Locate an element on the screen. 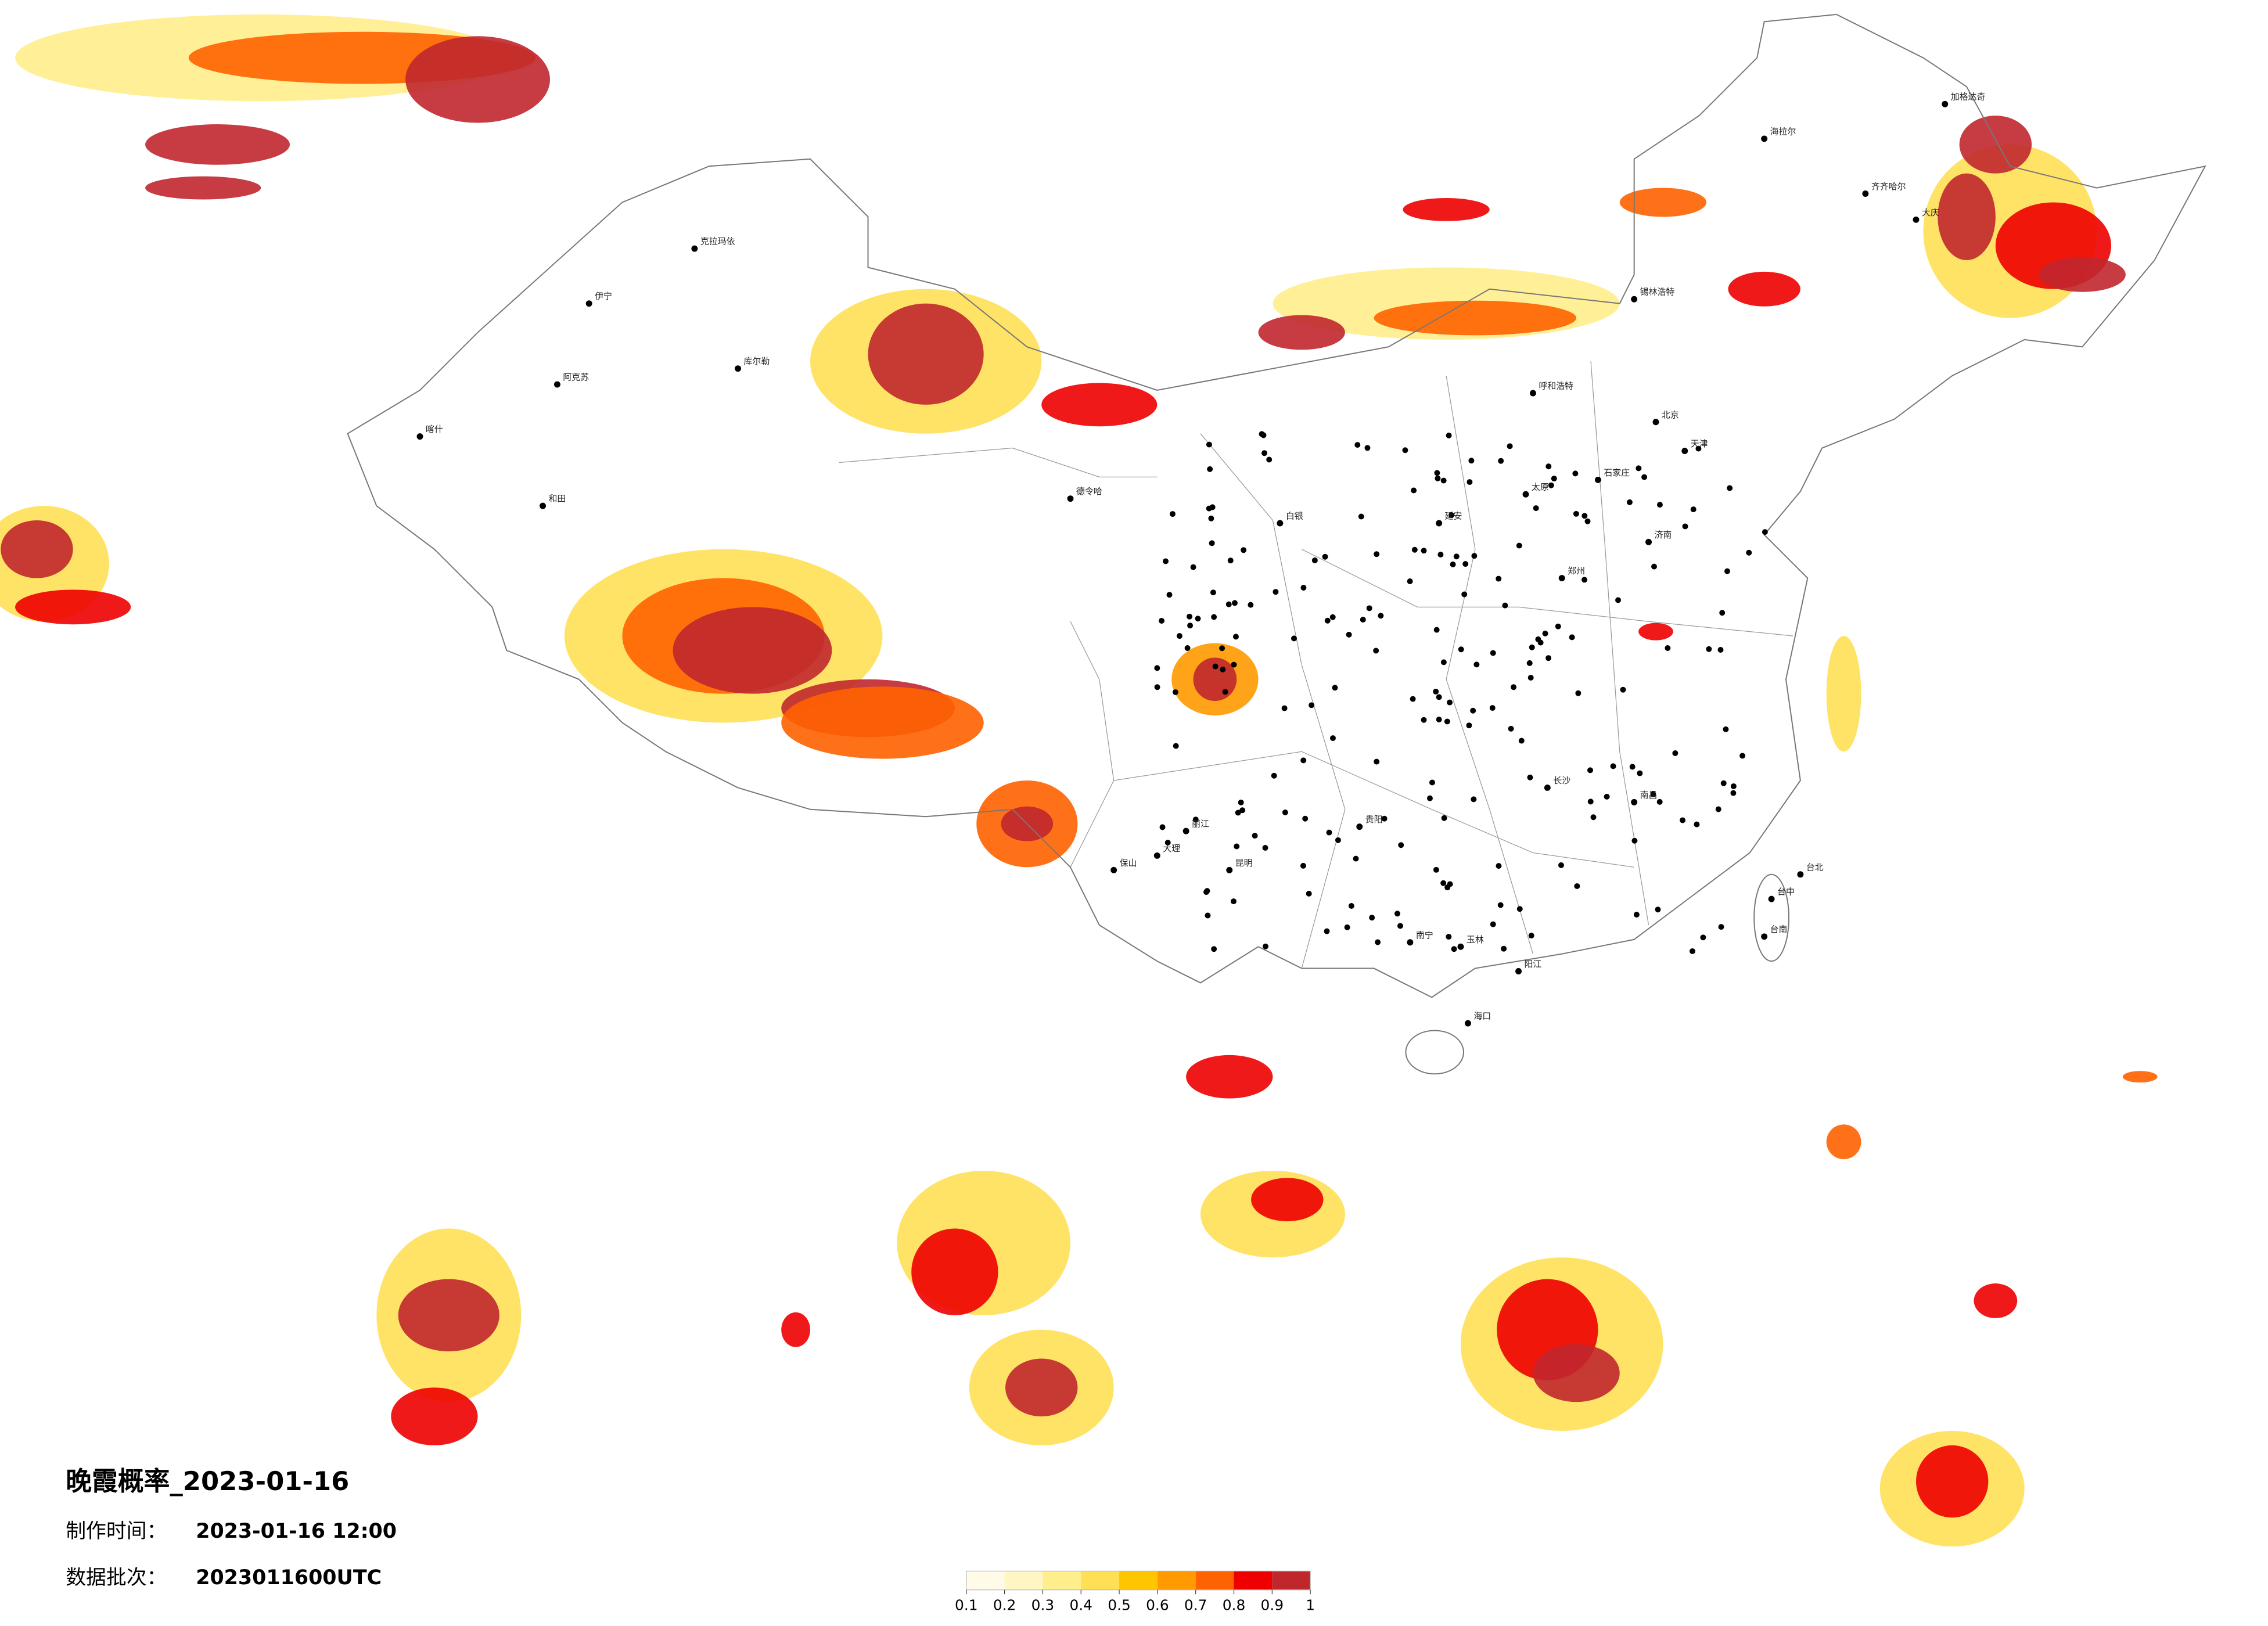  city-label: 贵阳 is located at coordinates (1374, 819).